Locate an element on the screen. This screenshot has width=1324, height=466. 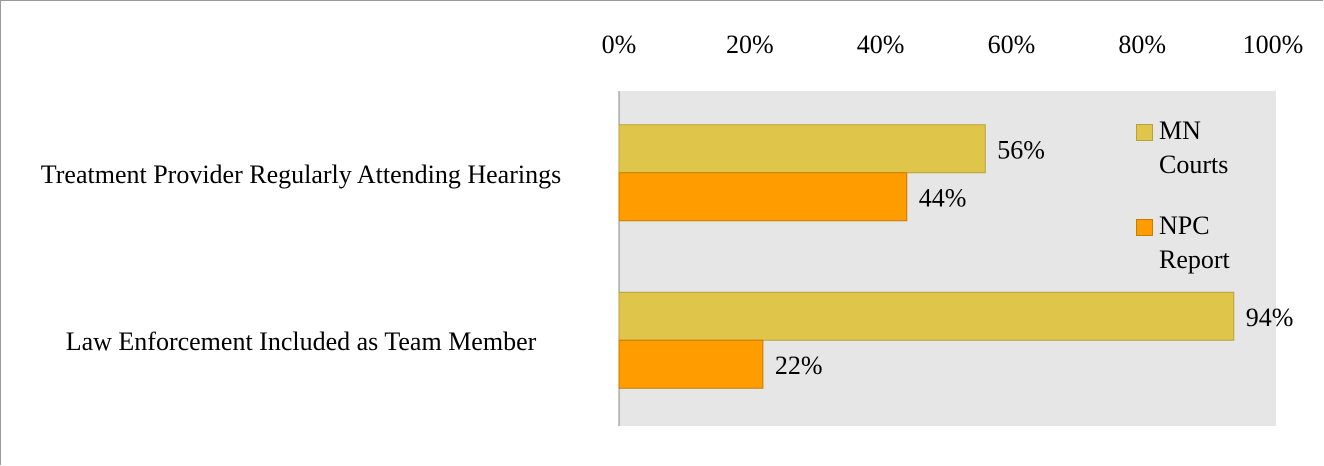
value-label: 94% is located at coordinates (1270, 317).